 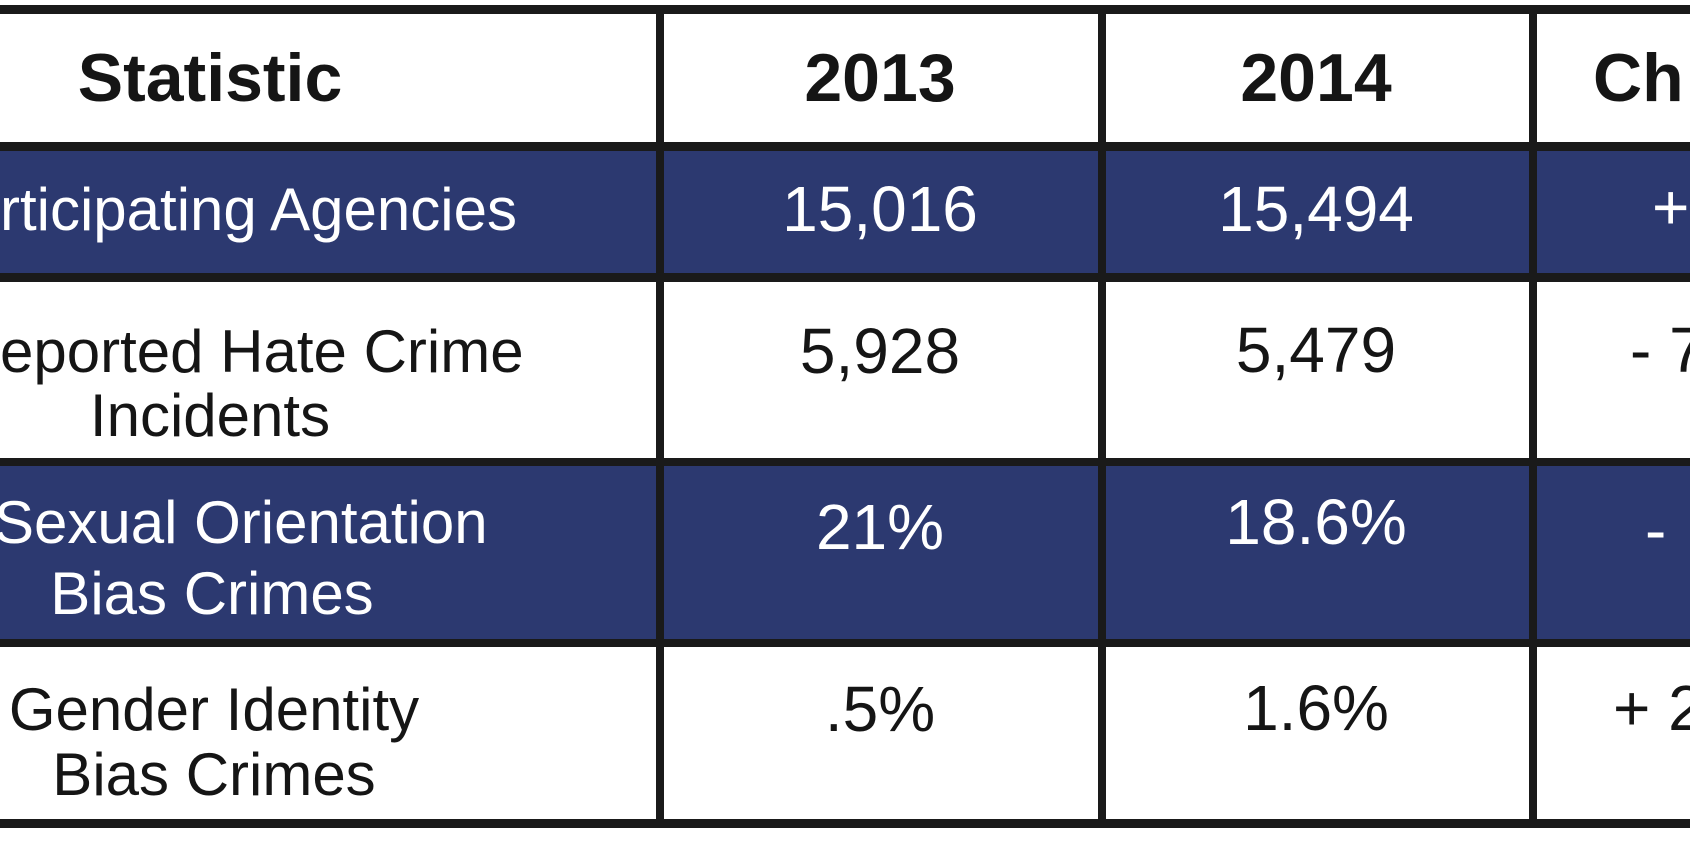 I want to click on row-highlight-band, so click(x=845, y=212).